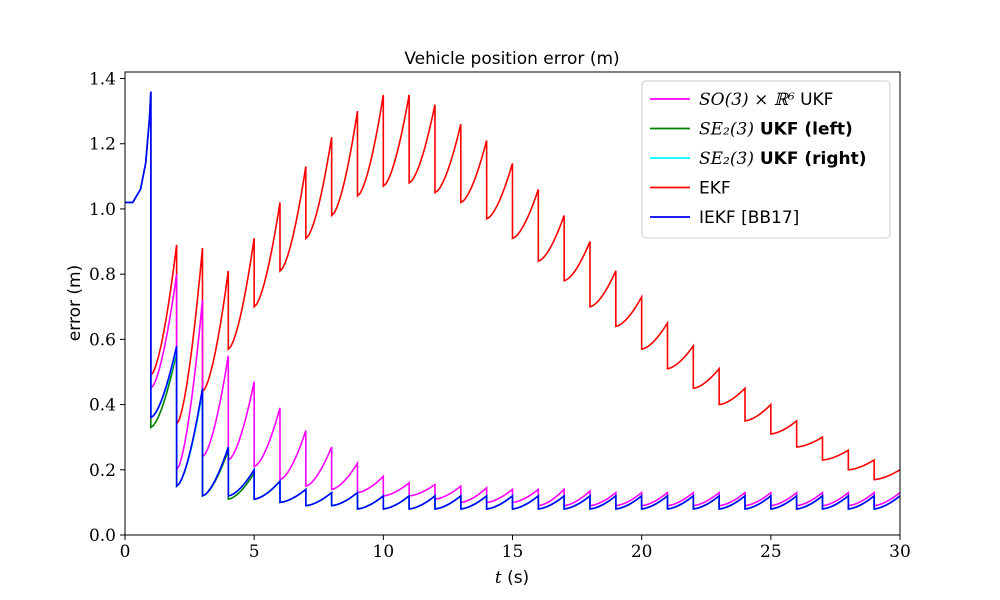 Image resolution: width=1000 pixels, height=600 pixels. What do you see at coordinates (102, 536) in the screenshot?
I see `y-tick-label: 0.0` at bounding box center [102, 536].